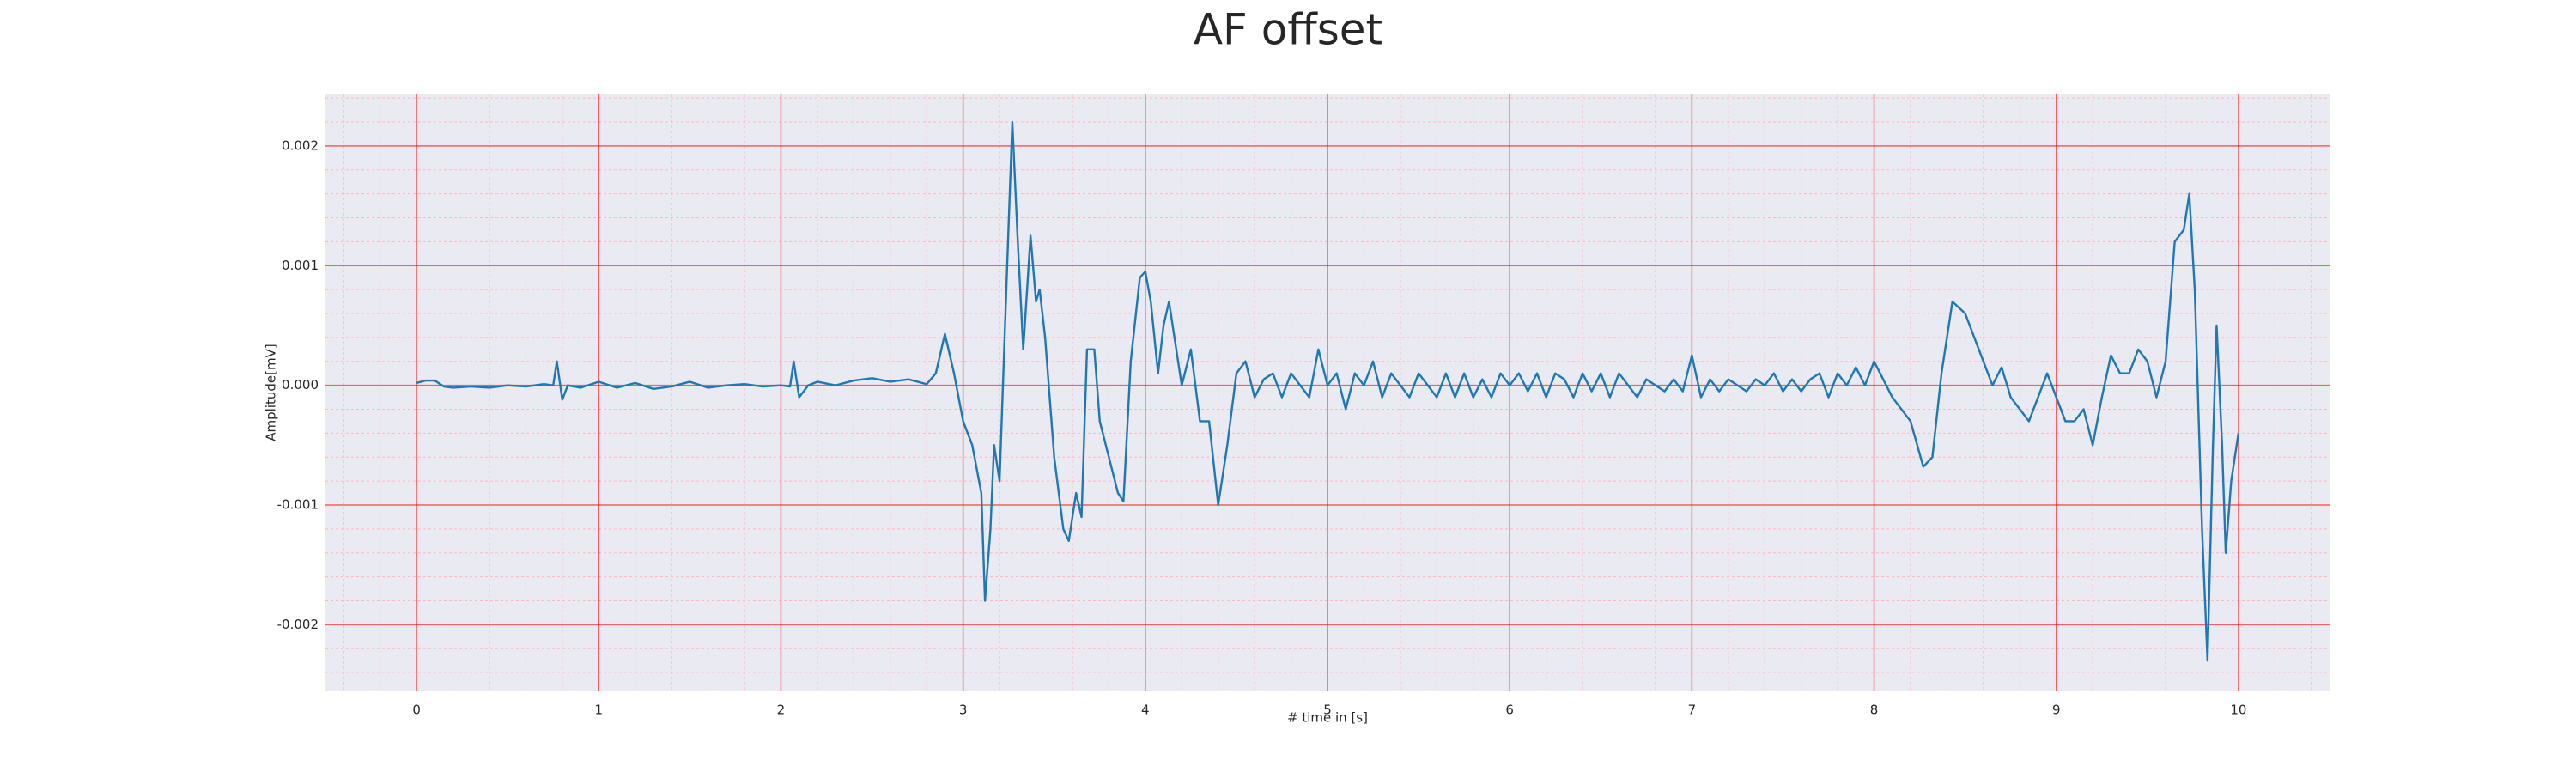 The width and height of the screenshot is (2576, 773). Describe the element at coordinates (1327, 710) in the screenshot. I see `x-tick-label: 5` at that location.